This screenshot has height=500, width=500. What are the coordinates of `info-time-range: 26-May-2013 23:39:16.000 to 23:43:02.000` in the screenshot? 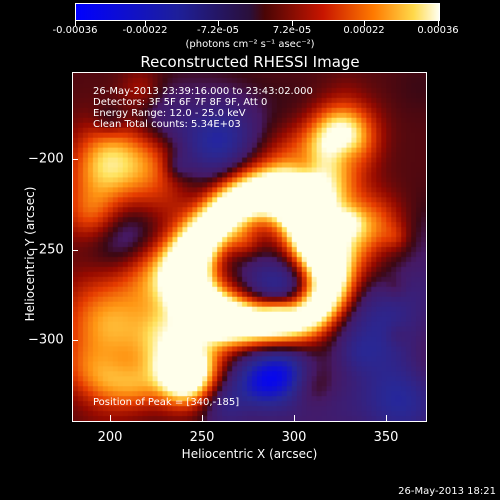 It's located at (203, 91).